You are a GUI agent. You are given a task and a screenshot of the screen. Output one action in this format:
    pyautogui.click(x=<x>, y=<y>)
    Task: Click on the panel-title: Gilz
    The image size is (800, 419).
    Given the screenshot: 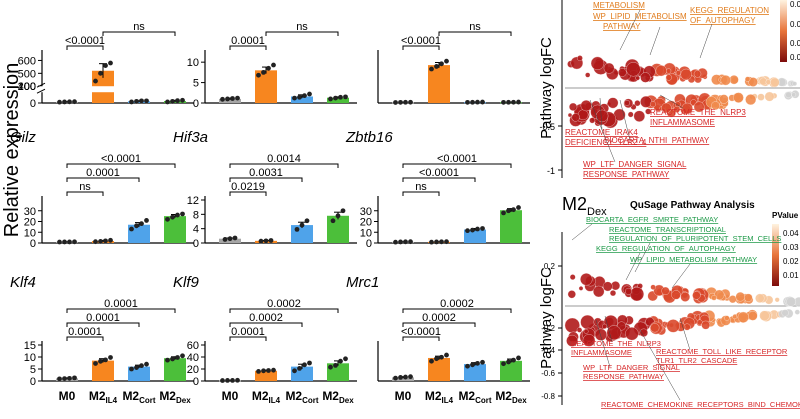 What is the action you would take?
    pyautogui.click(x=23, y=137)
    